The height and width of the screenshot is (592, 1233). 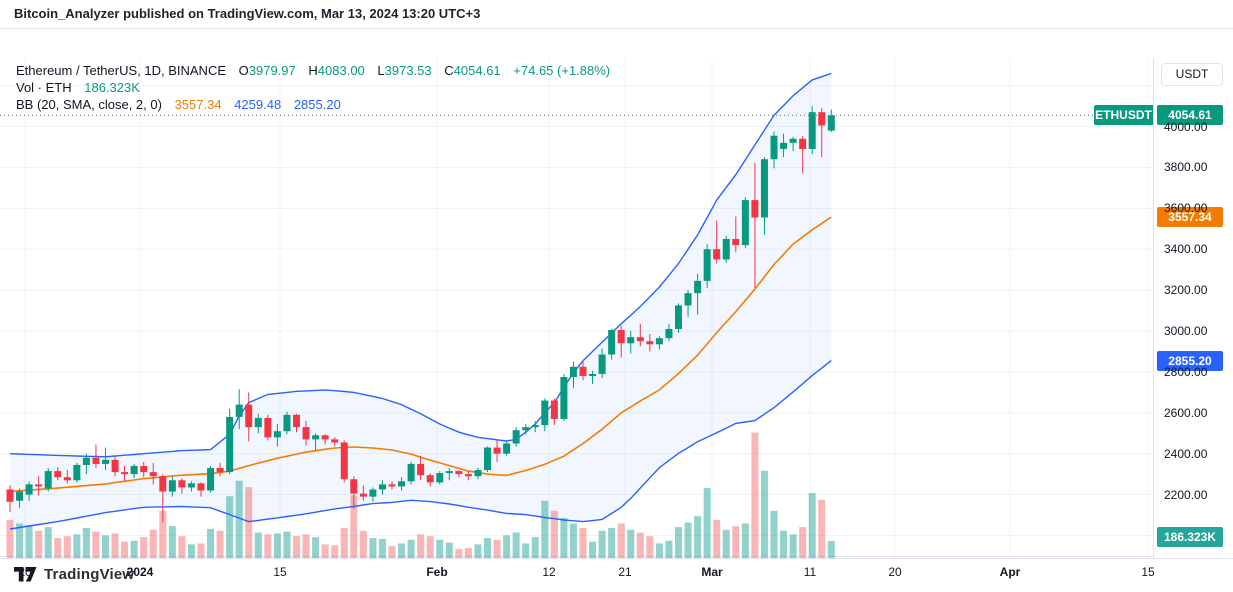 What do you see at coordinates (1192, 74) in the screenshot?
I see `currency-toggle-button: USDT` at bounding box center [1192, 74].